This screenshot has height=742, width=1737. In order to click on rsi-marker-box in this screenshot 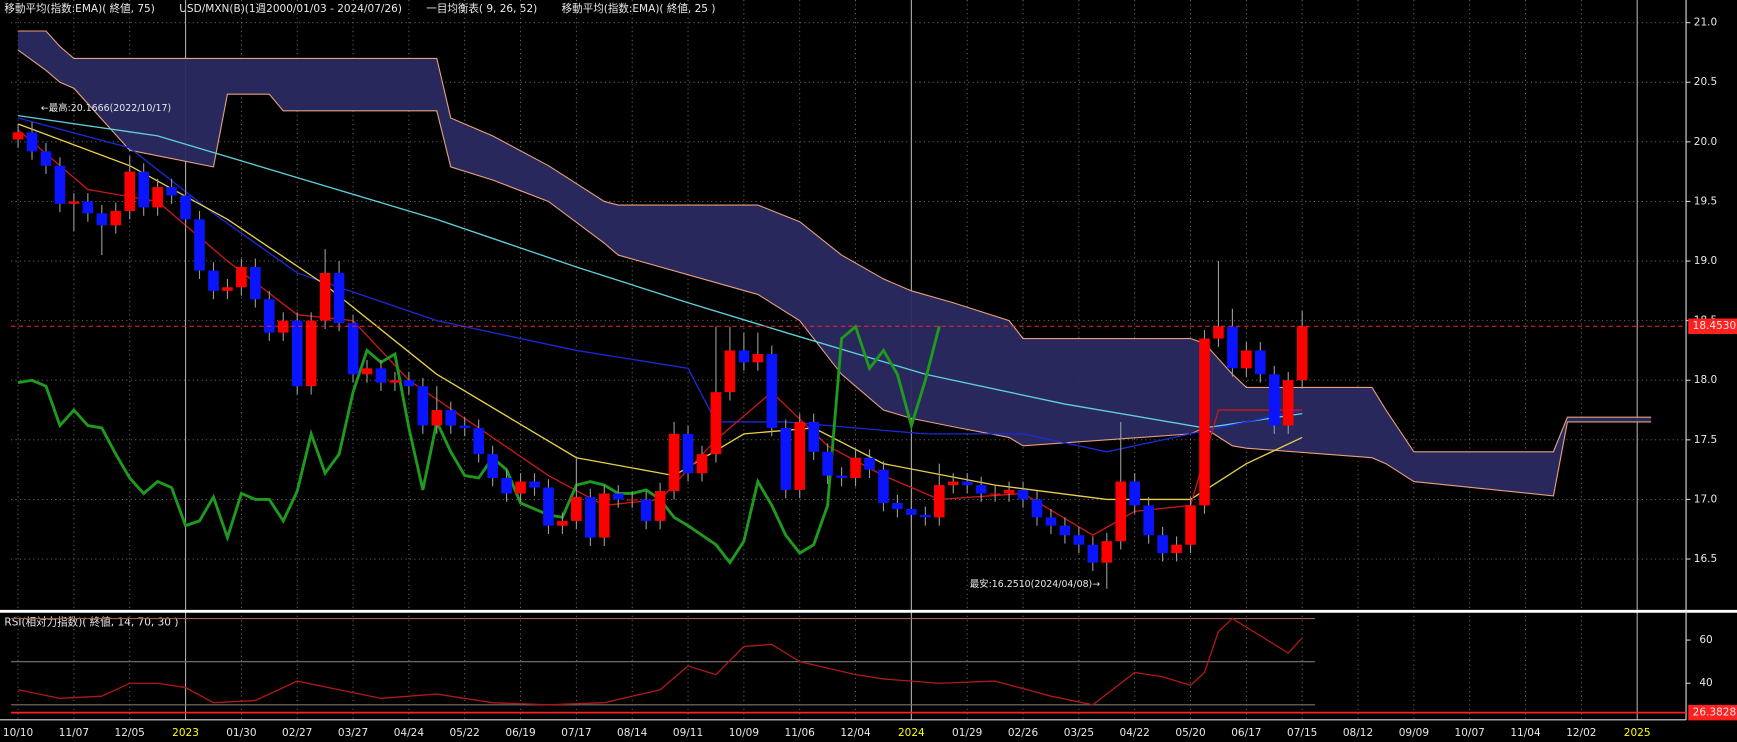, I will do `click(1712, 712)`.